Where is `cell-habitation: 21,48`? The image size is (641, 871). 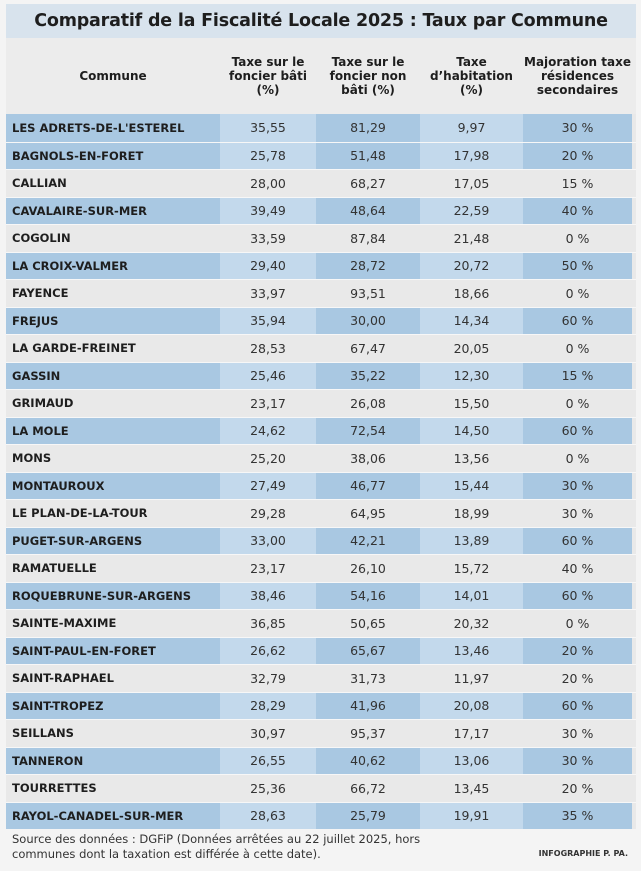 cell-habitation: 21,48 is located at coordinates (471, 238).